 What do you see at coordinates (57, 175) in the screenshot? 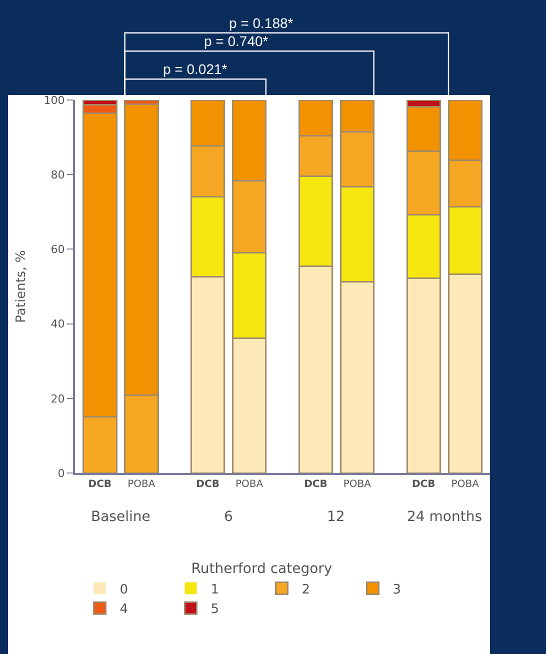
I see `y-tick-label: 80` at bounding box center [57, 175].